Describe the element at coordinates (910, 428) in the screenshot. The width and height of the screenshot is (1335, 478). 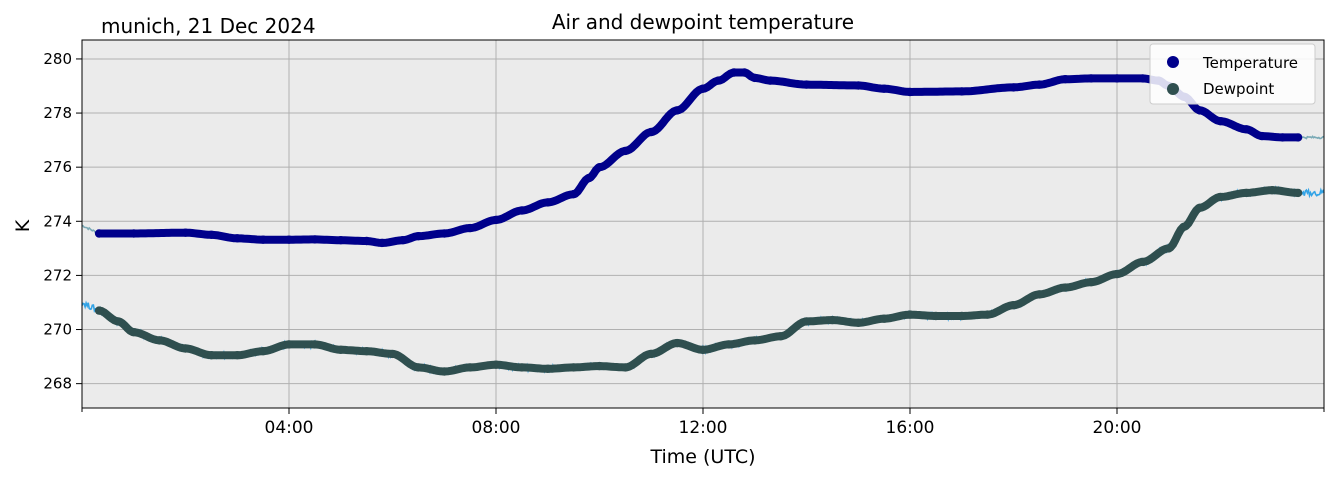
I see `x-tick-label: 16:00` at that location.